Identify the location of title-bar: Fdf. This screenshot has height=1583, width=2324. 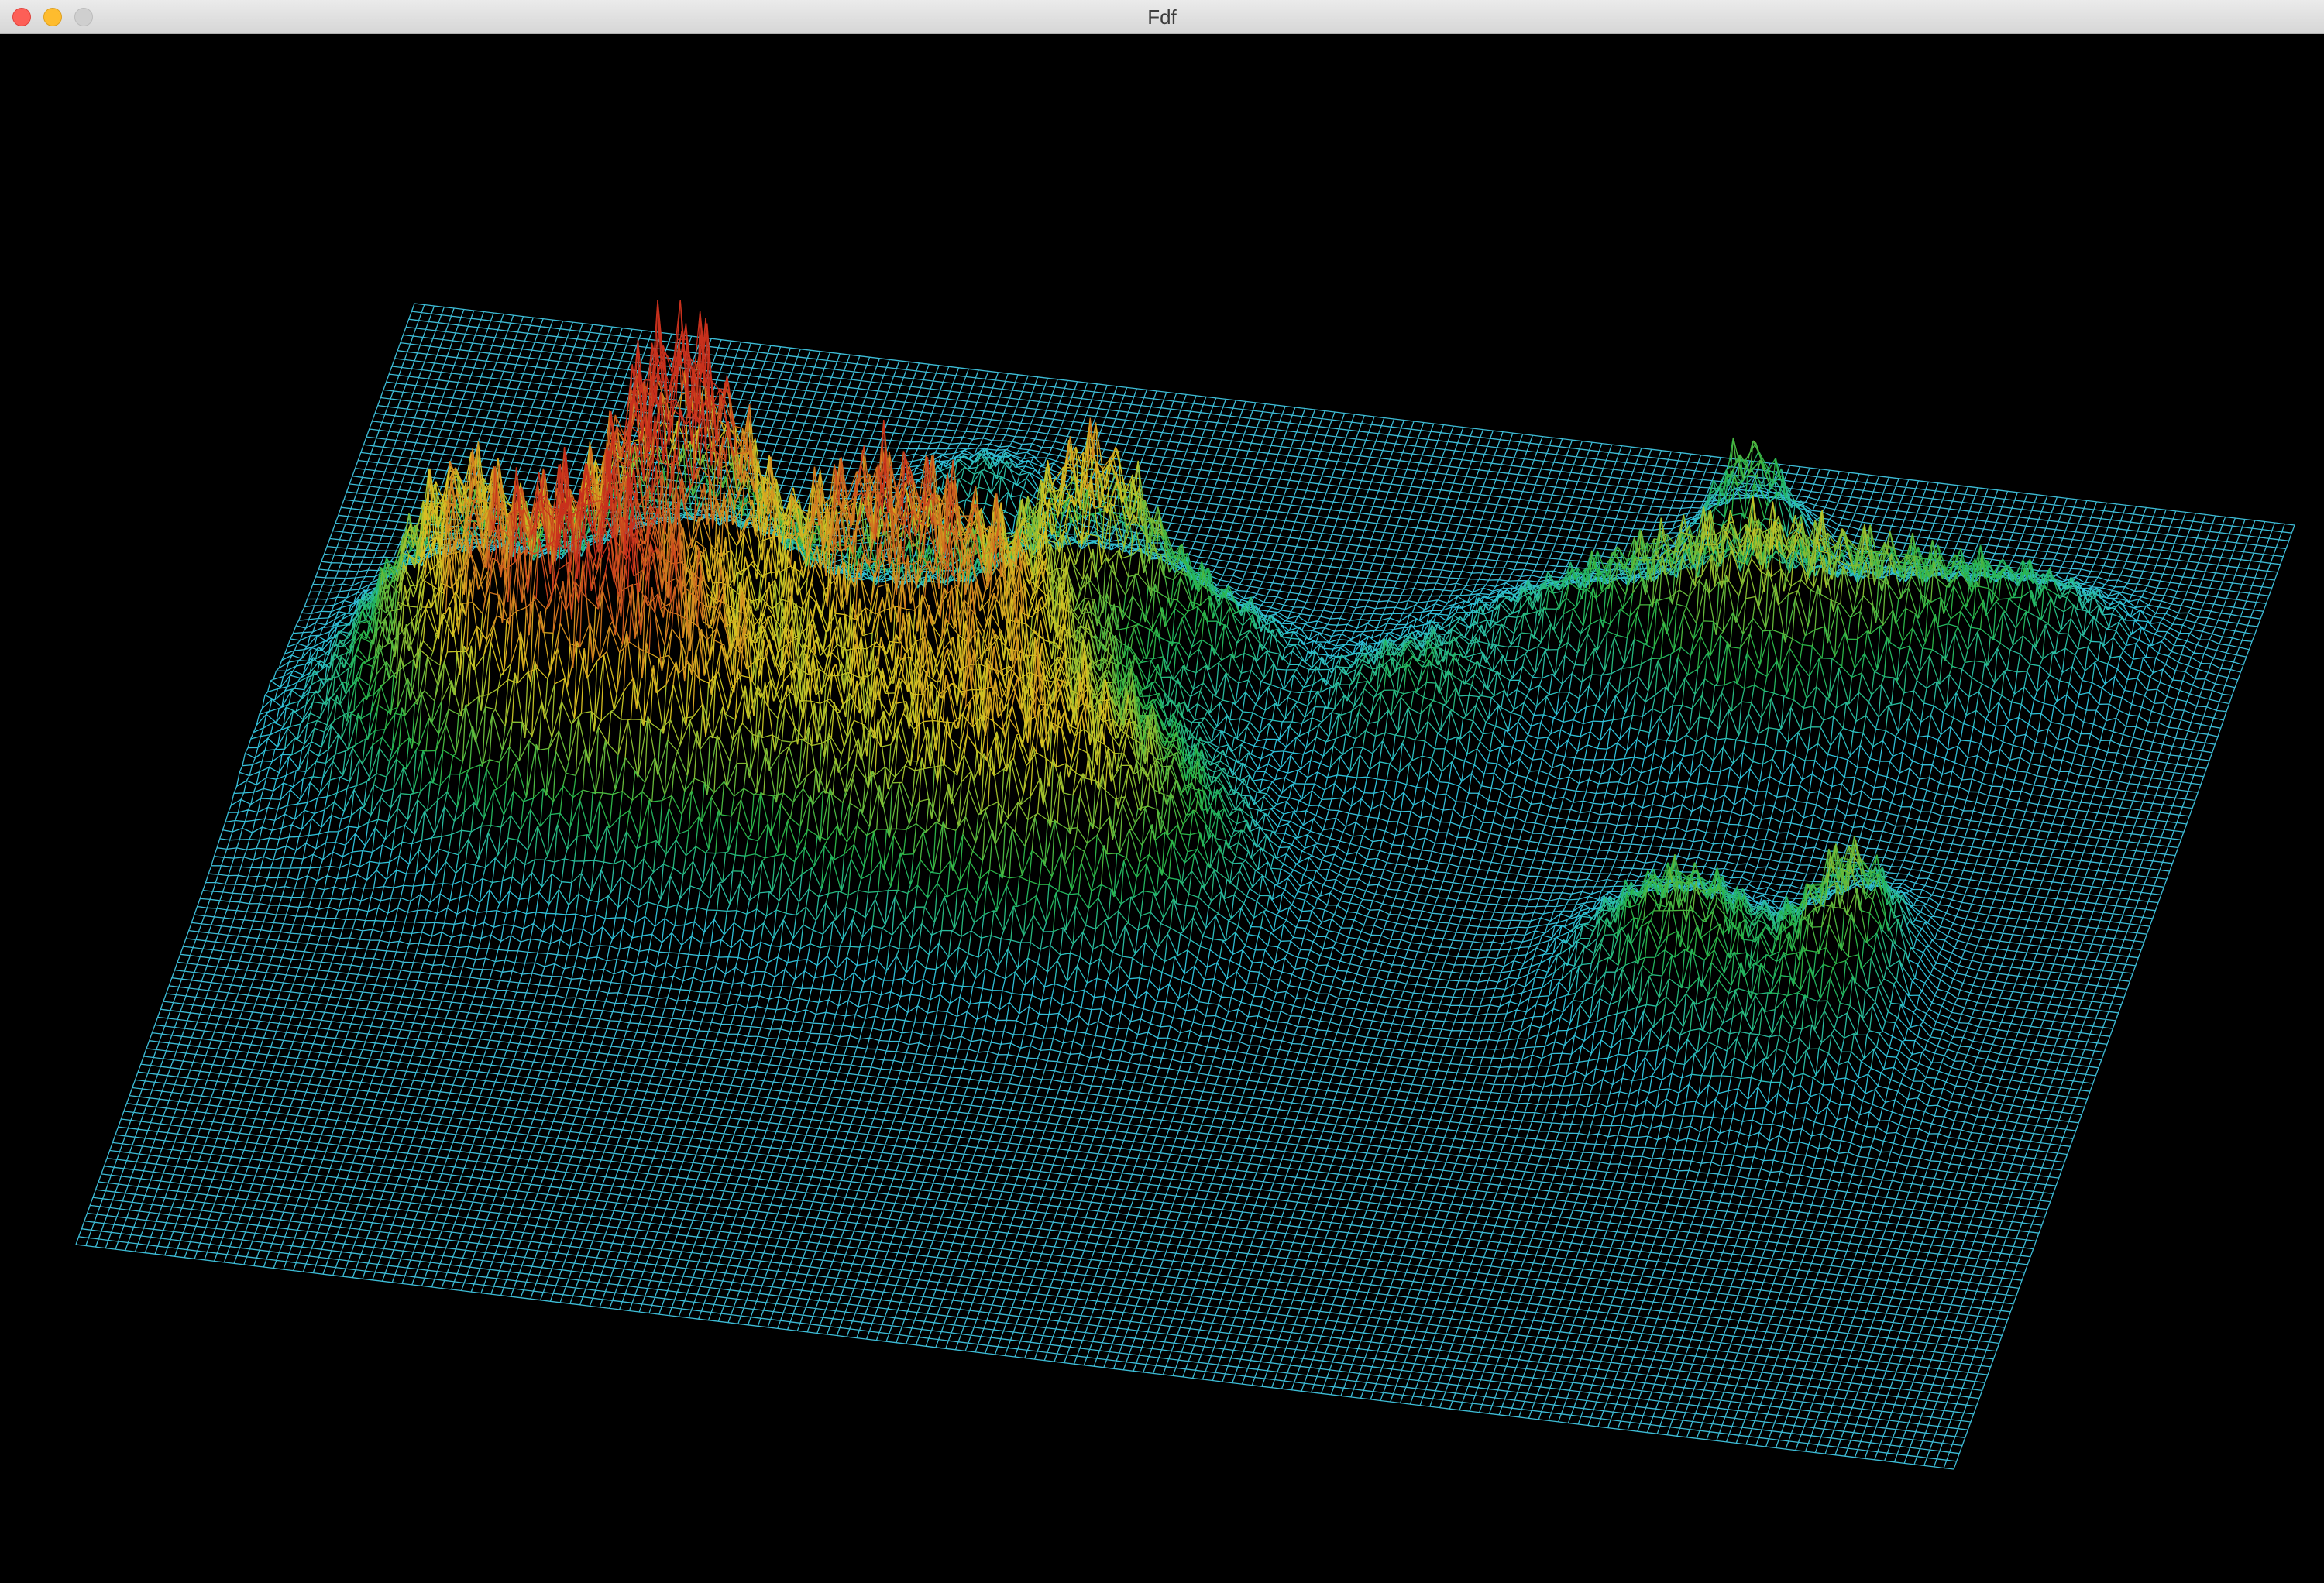
(1162, 17).